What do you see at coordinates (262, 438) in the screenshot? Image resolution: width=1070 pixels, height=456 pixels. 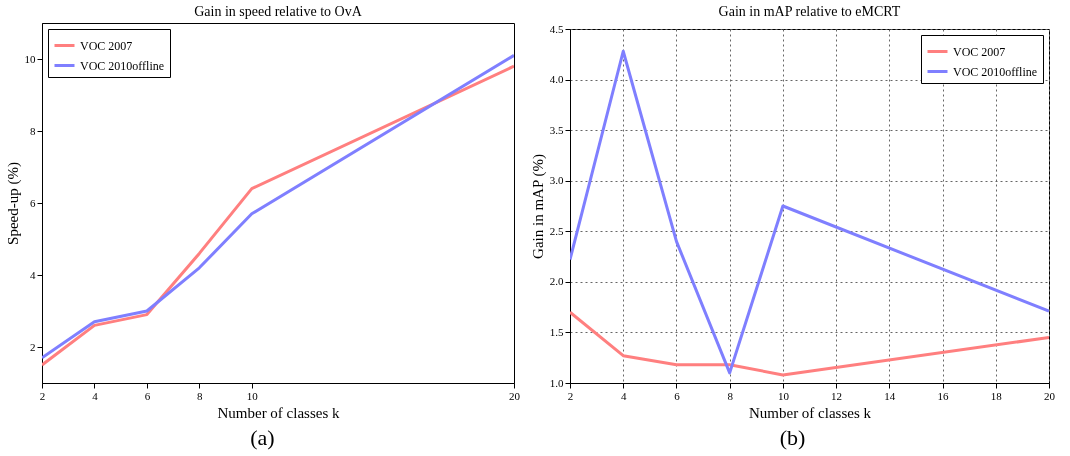 I see `text: (a)` at bounding box center [262, 438].